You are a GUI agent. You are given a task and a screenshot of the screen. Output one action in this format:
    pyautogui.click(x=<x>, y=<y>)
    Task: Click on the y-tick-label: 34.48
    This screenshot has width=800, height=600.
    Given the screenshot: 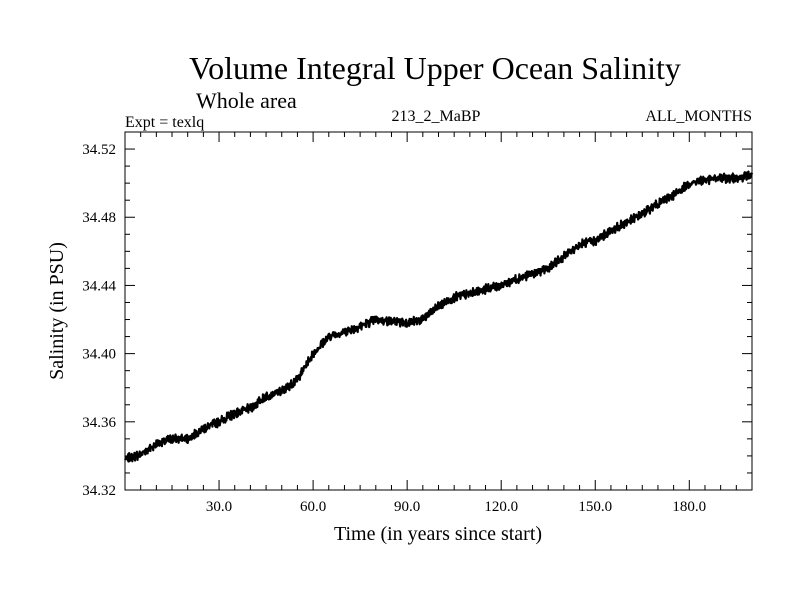 What is the action you would take?
    pyautogui.click(x=99, y=218)
    